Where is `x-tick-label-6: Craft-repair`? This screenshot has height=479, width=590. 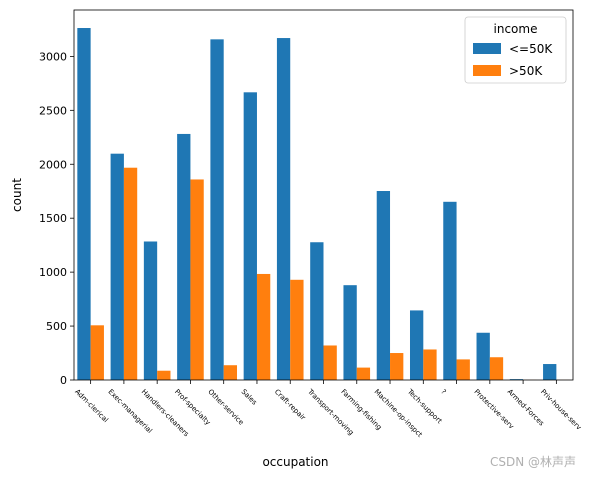
x-tick-label-6: Craft-repair is located at coordinates (290, 405).